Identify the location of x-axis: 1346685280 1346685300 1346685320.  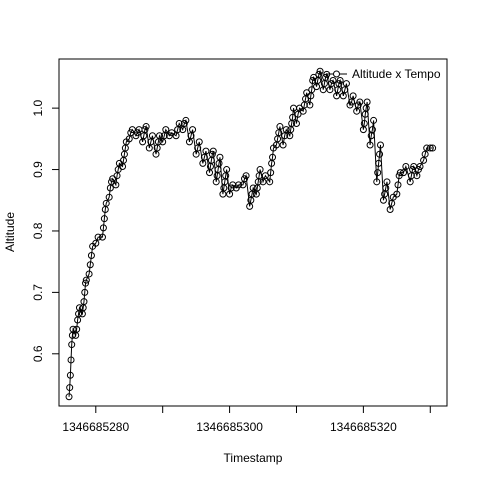
(246, 419).